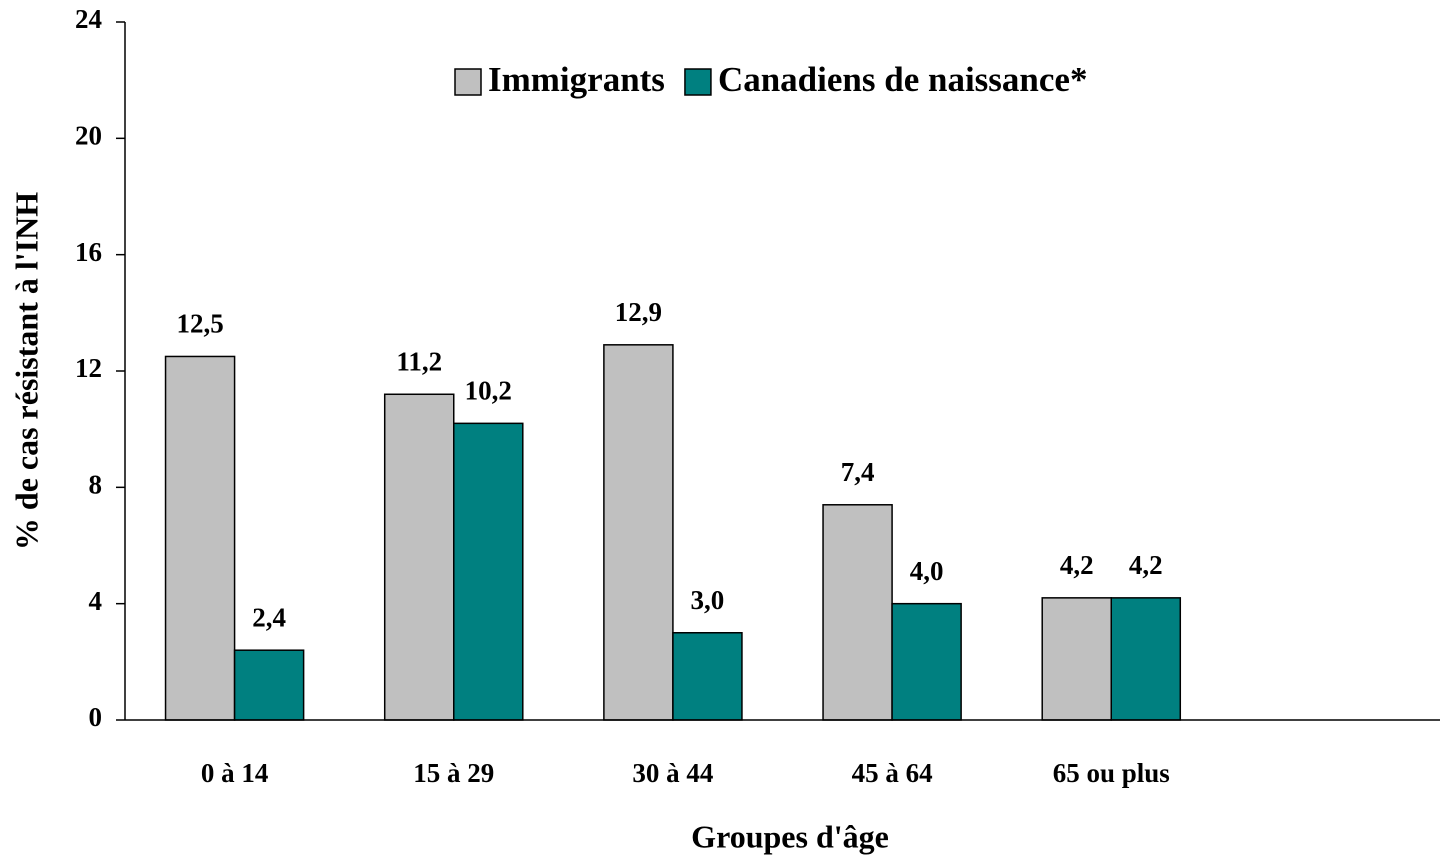  Describe the element at coordinates (903, 79) in the screenshot. I see `legend-label: Canadiens de naissance*` at that location.